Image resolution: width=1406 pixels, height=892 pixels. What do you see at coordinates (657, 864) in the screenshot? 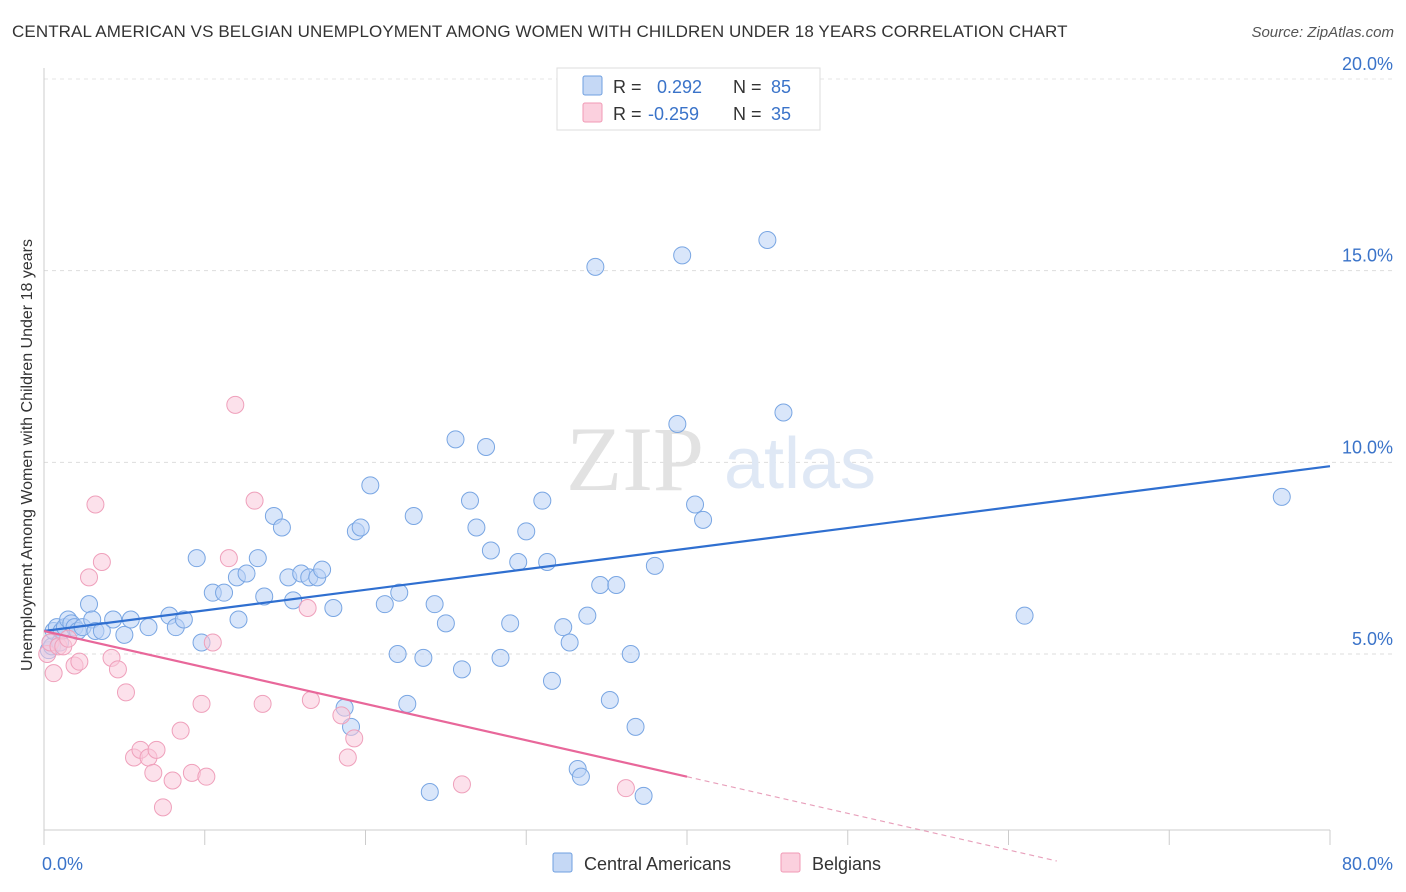
I see `bottom-legend-central-americans: Central Americans` at bounding box center [657, 864].